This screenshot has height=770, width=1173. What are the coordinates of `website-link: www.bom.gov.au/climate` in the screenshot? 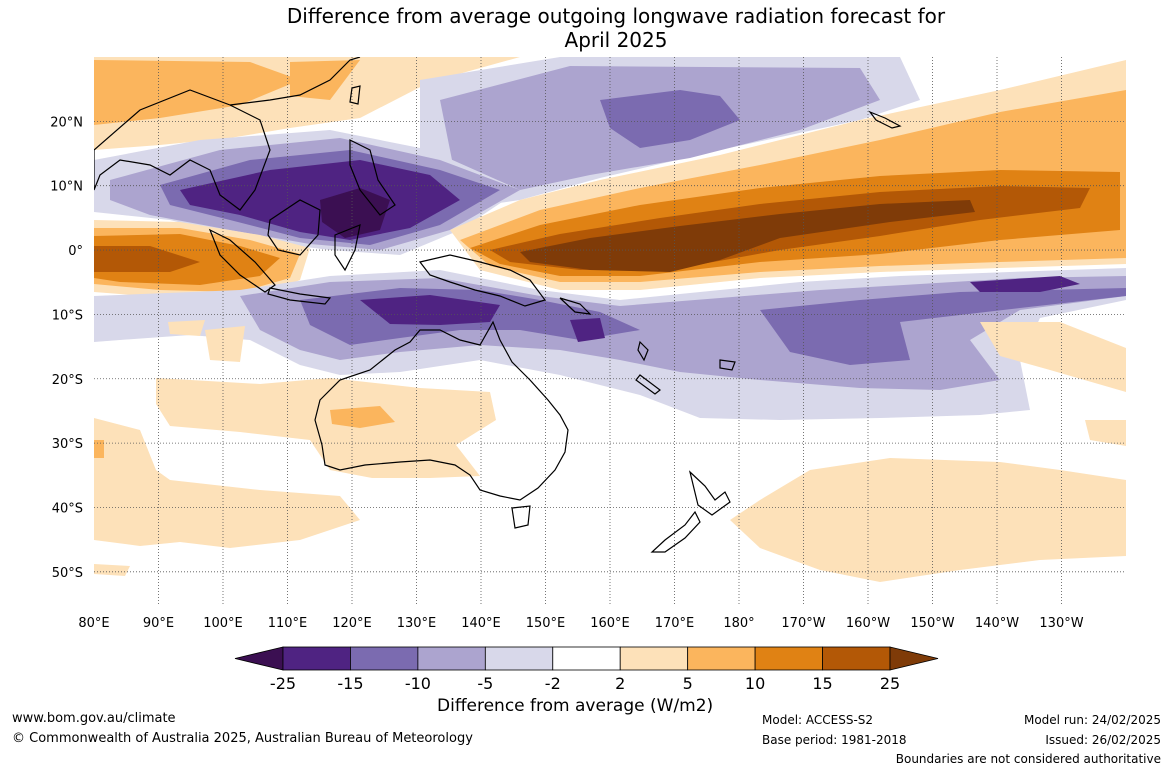 It's located at (94, 718).